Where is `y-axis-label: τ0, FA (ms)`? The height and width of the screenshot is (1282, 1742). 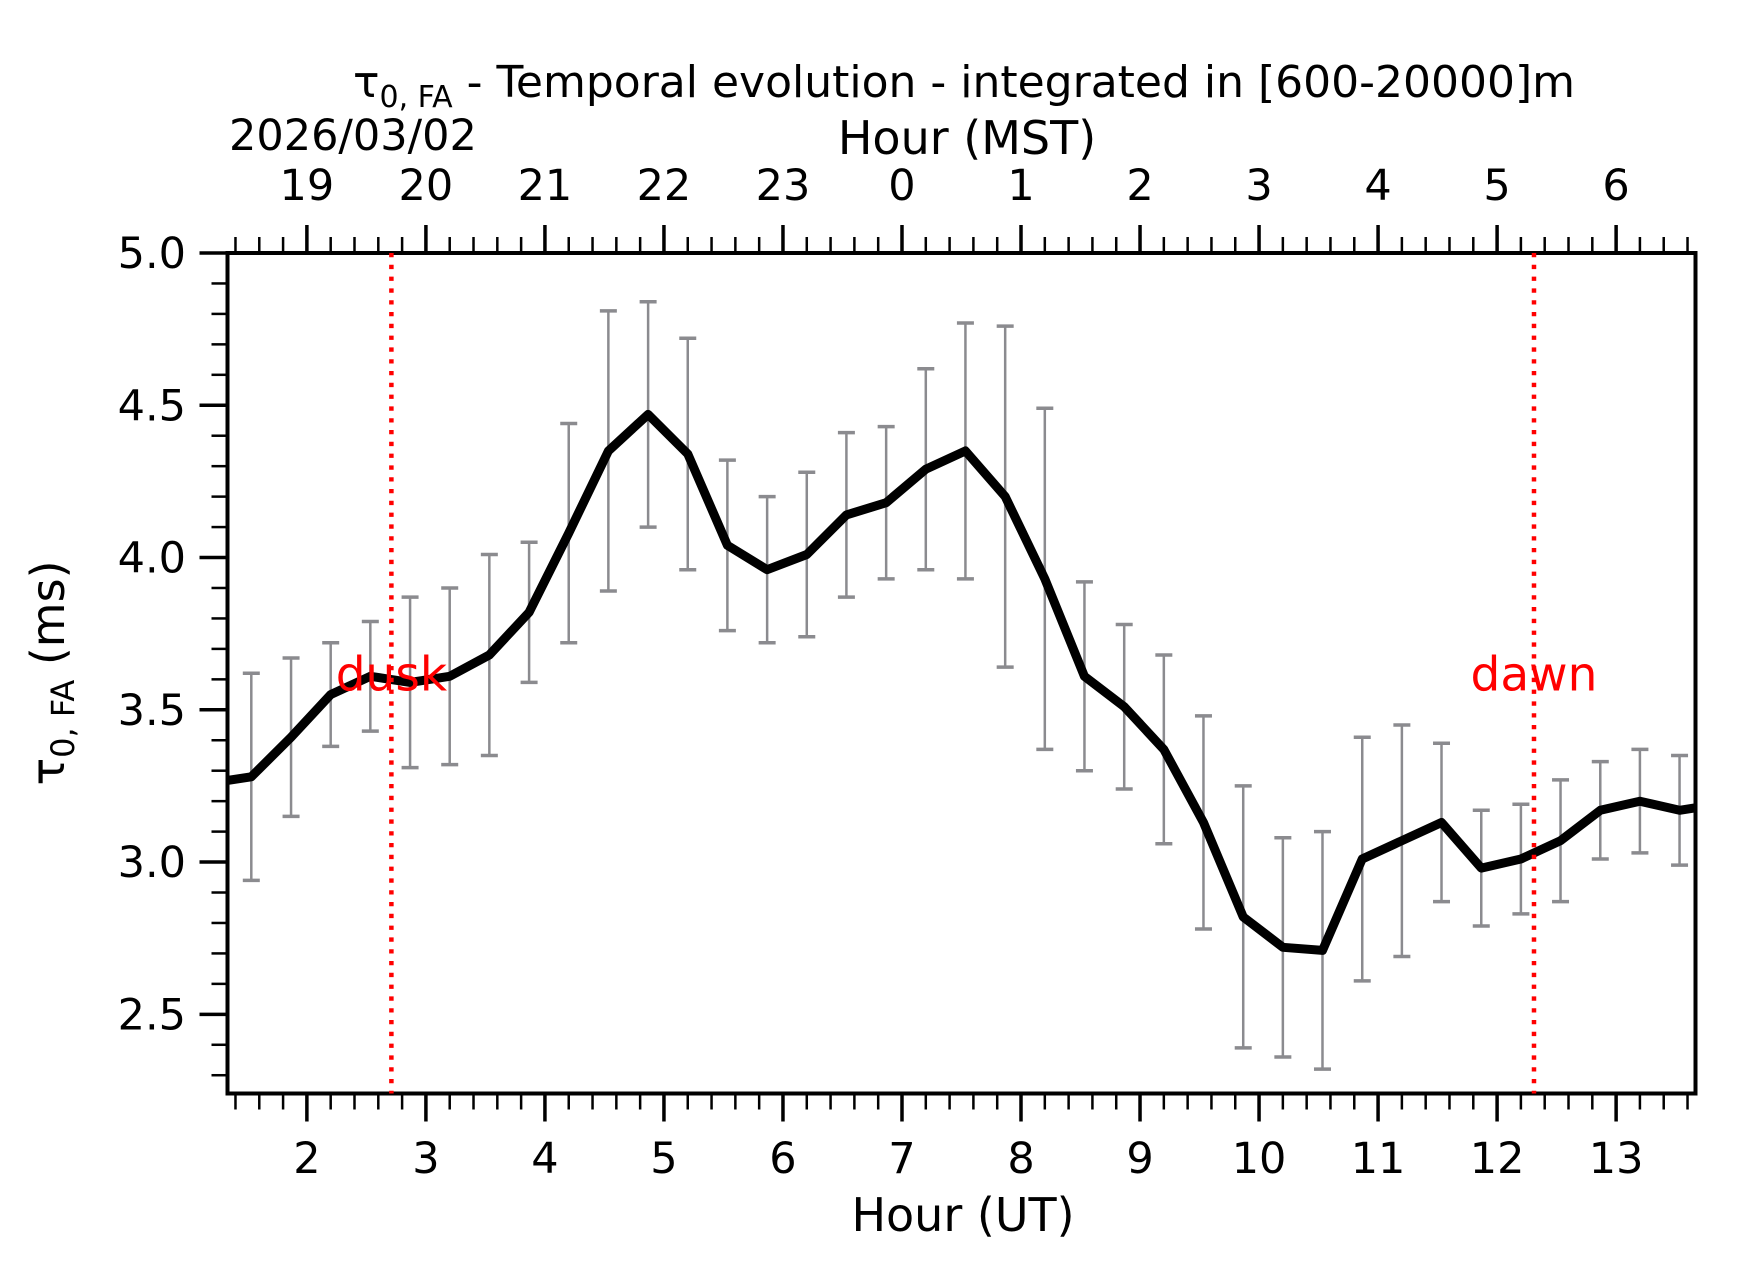 y-axis-label: τ0, FA (ms) is located at coordinates (51, 672).